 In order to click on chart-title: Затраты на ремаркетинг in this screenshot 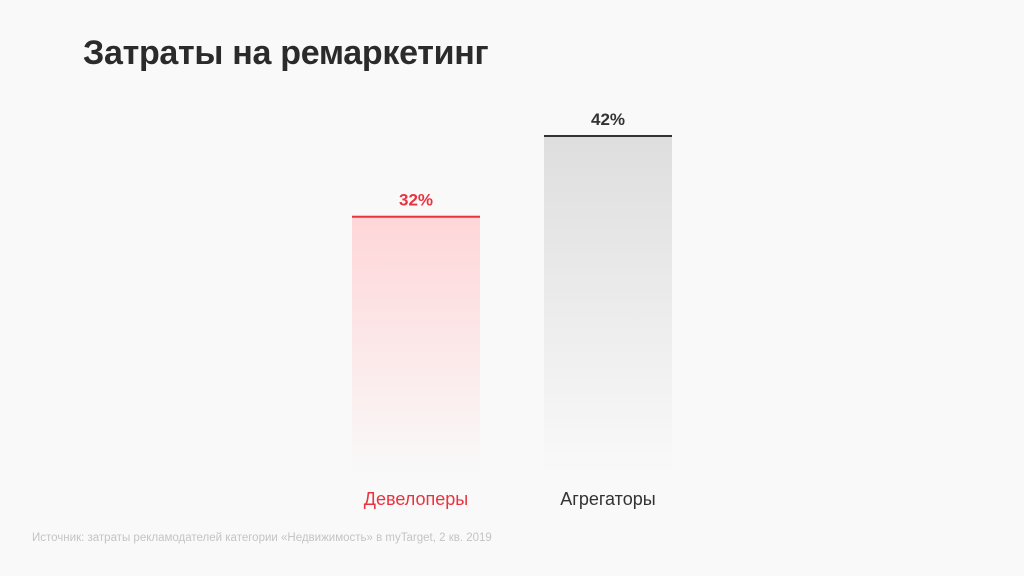, I will do `click(286, 53)`.